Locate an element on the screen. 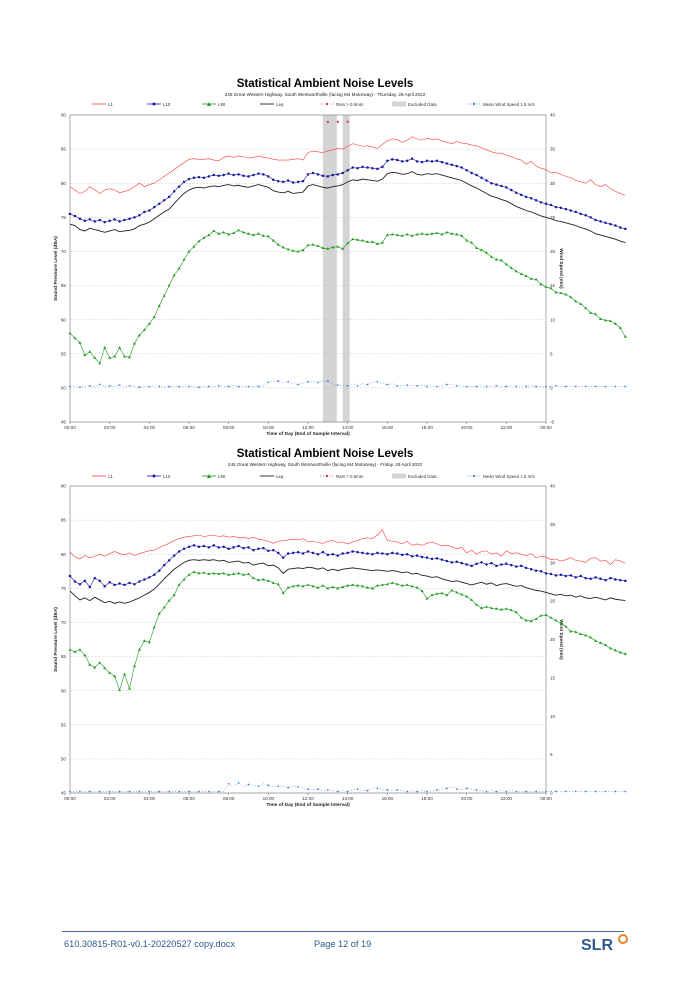 The image size is (693, 989). footer-document-name: 610.30815-R01-v0.1-20220527 copy.docx is located at coordinates (149, 944).